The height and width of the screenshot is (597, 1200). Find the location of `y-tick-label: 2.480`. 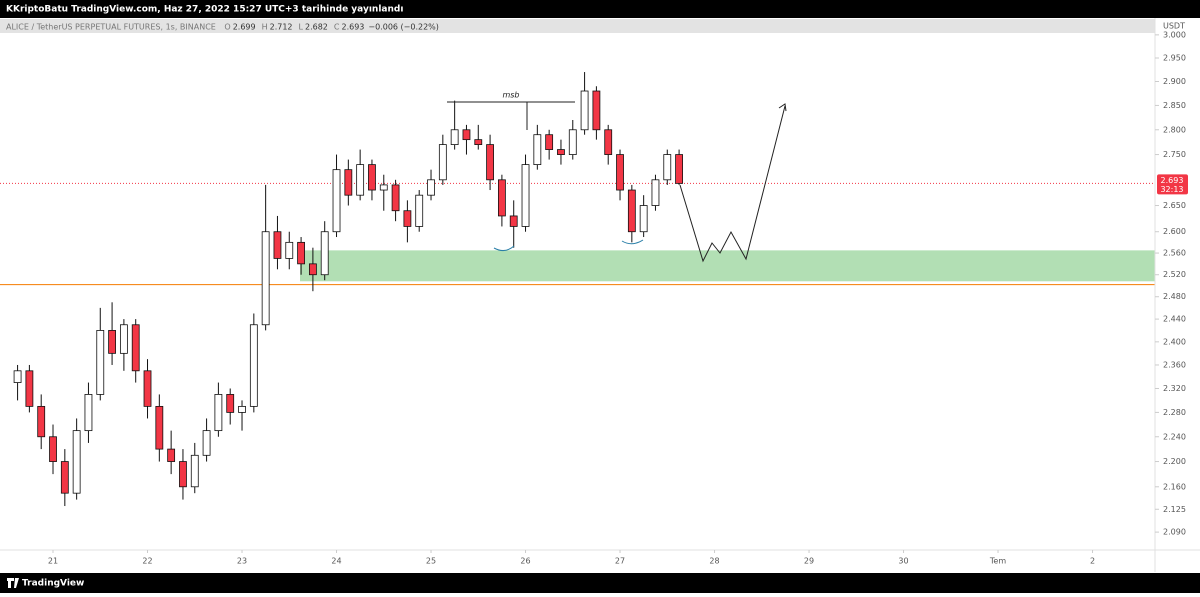

y-tick-label: 2.480 is located at coordinates (1174, 296).